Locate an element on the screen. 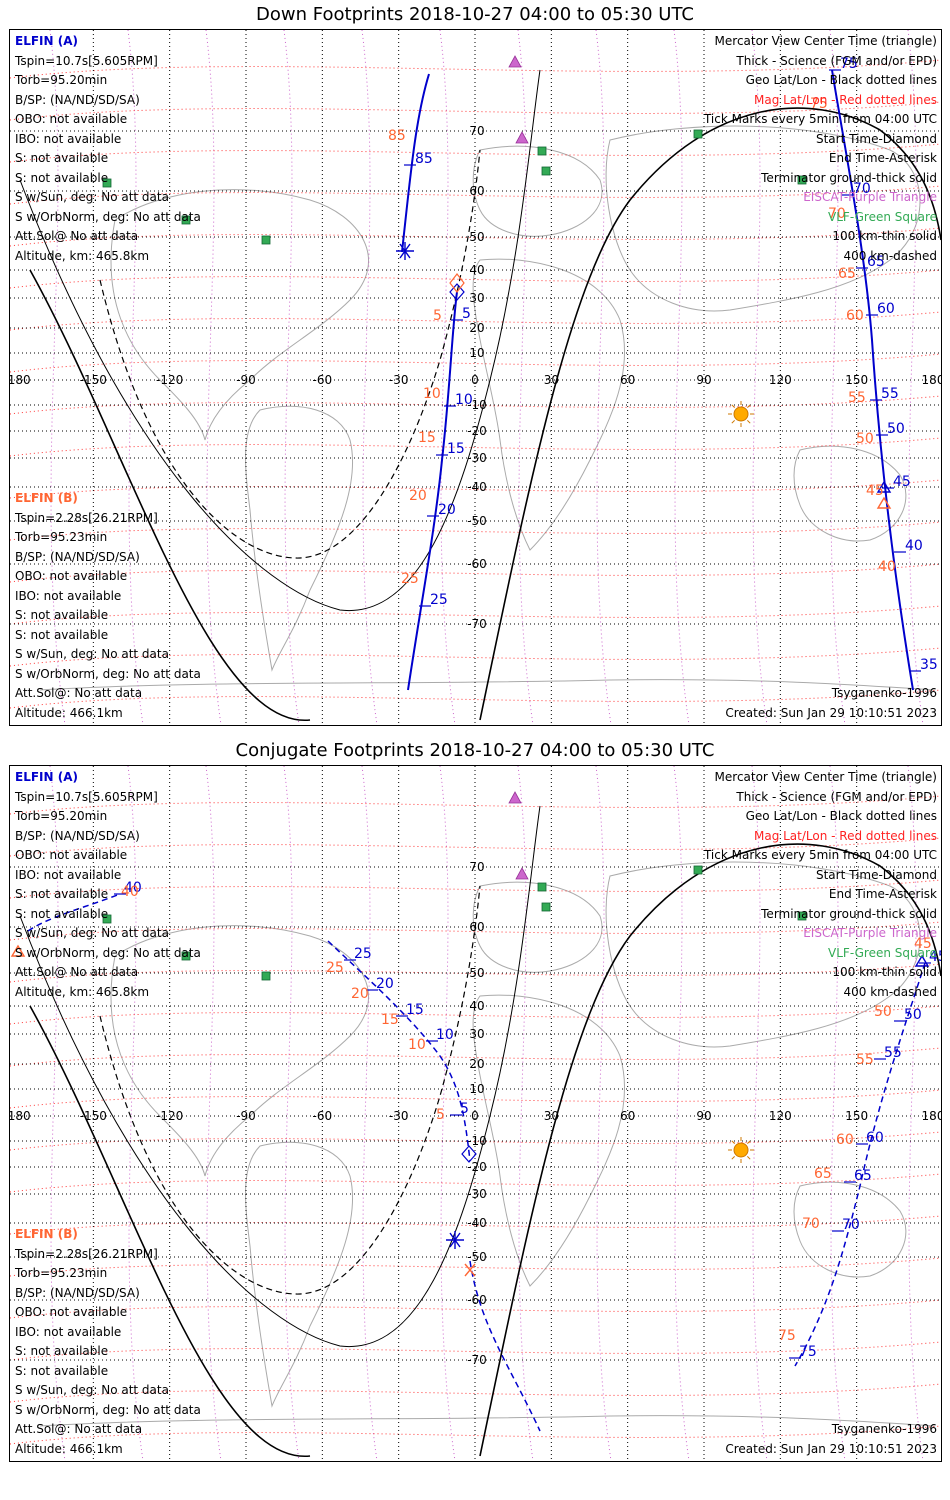  elfin-a-tick-label: 60 is located at coordinates (875, 1138).